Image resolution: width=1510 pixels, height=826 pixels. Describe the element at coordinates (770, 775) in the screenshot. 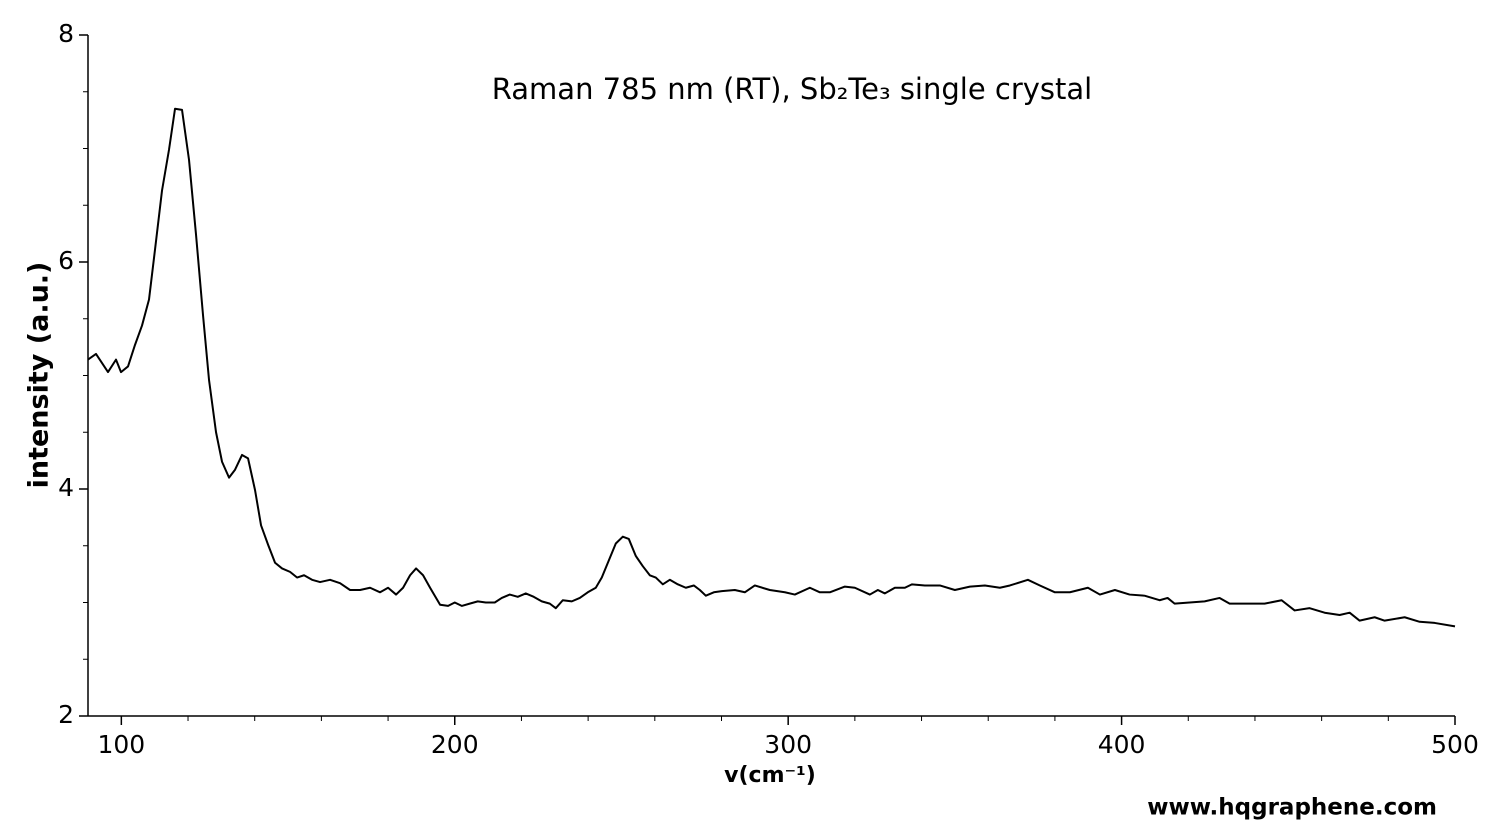

I see `x-axis-label: v(cm⁻¹)` at that location.